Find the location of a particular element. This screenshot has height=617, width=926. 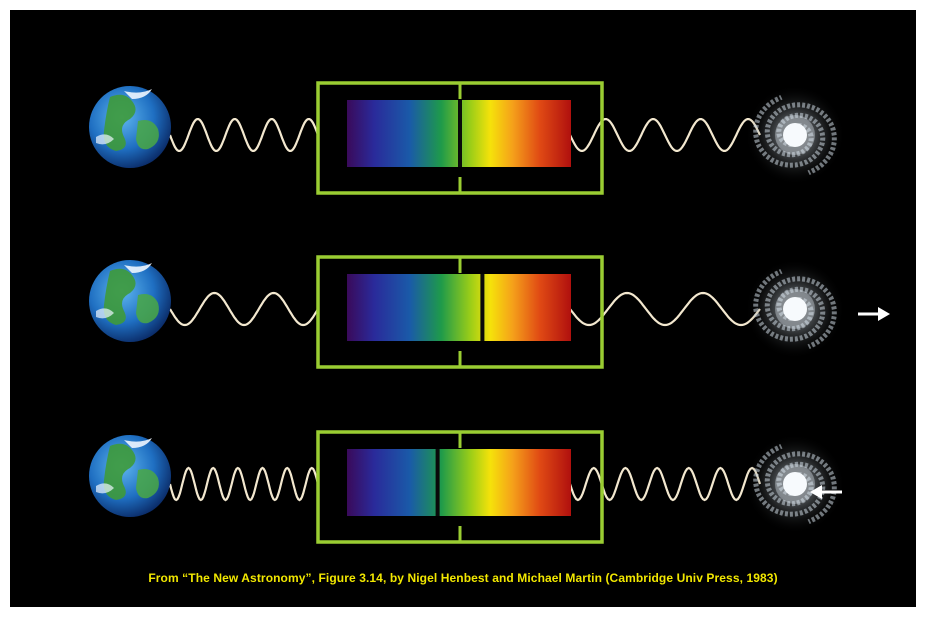

arrow-right-icon is located at coordinates (874, 314).